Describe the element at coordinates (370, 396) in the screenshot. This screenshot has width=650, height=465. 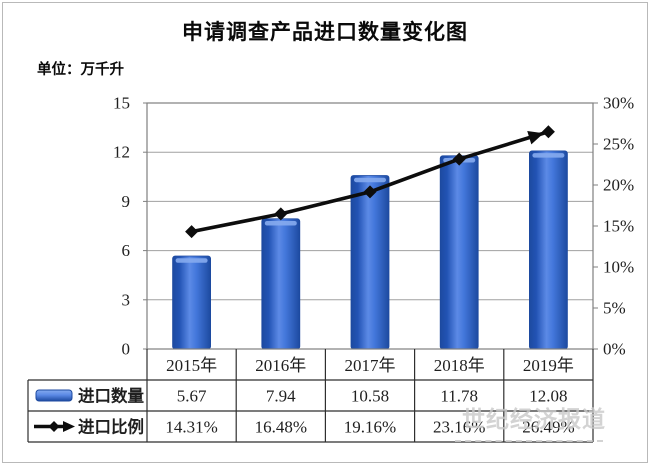
I see `table-cell-qty: 10.58` at that location.